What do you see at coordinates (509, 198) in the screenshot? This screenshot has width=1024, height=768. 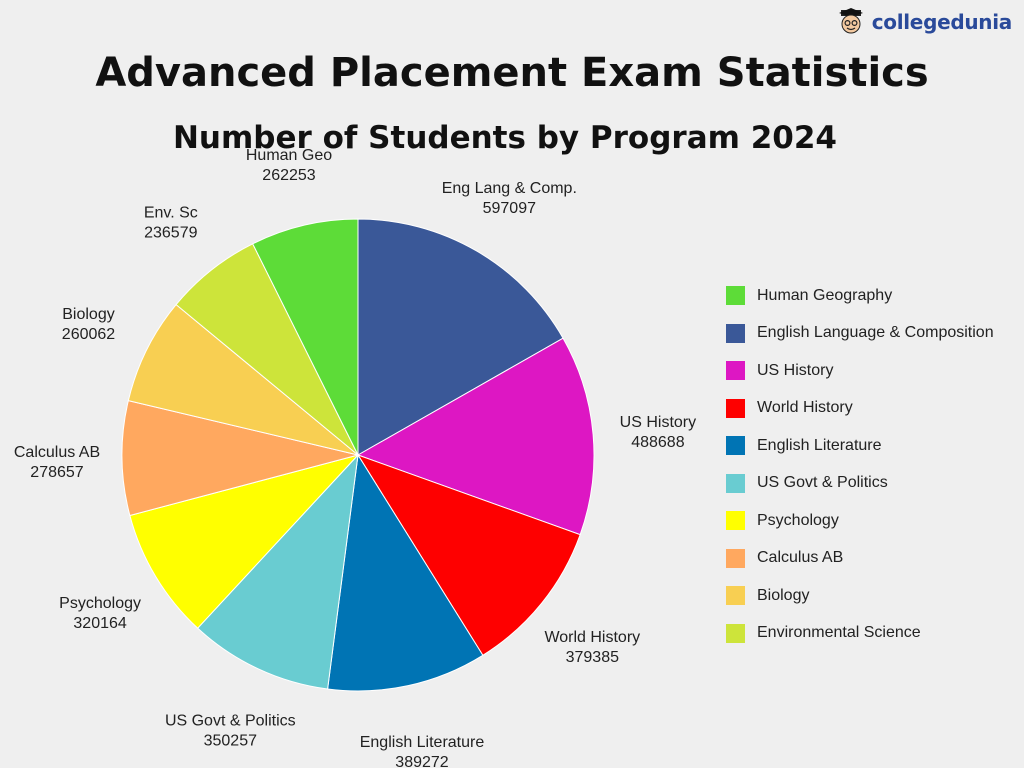 I see `slice-label-english-language-composition: Eng Lang & Comp. 597097` at bounding box center [509, 198].